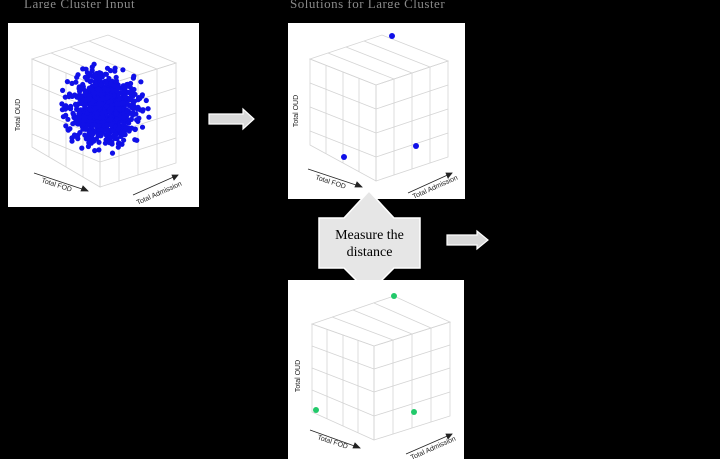  Describe the element at coordinates (18, 115) in the screenshot. I see `input-ylabel: Total OUD` at that location.